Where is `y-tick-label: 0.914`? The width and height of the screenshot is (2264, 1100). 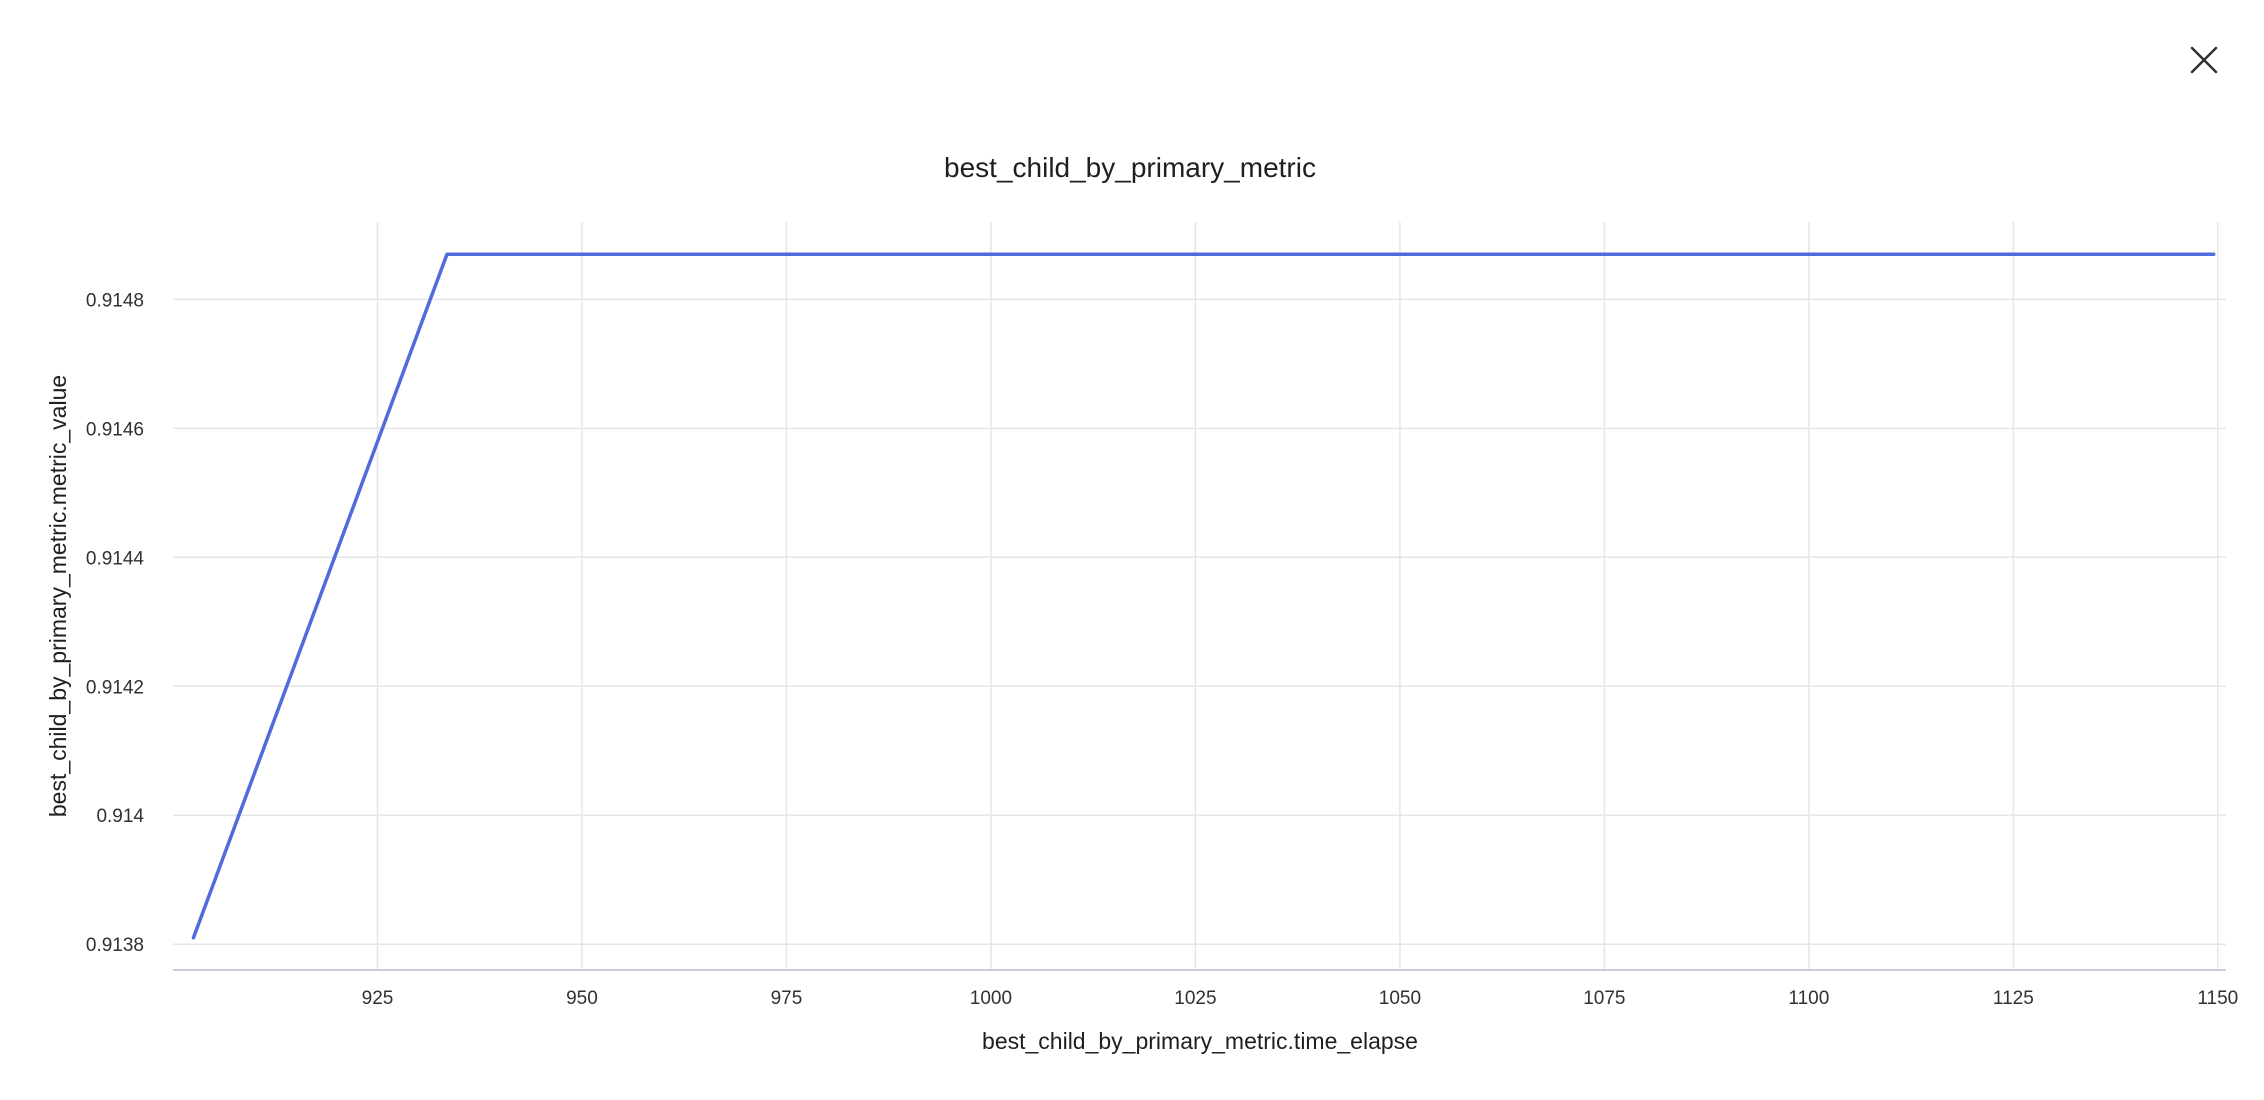 y-tick-label: 0.914 is located at coordinates (120, 816).